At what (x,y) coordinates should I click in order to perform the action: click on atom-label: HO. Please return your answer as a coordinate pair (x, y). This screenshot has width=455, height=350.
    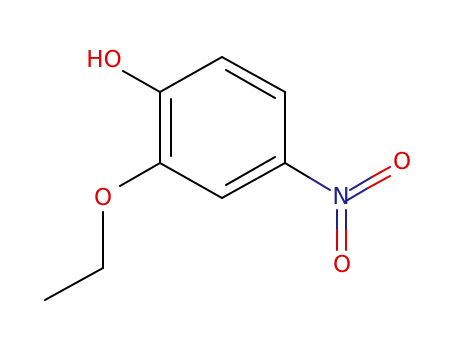
    Looking at the image, I should click on (103, 60).